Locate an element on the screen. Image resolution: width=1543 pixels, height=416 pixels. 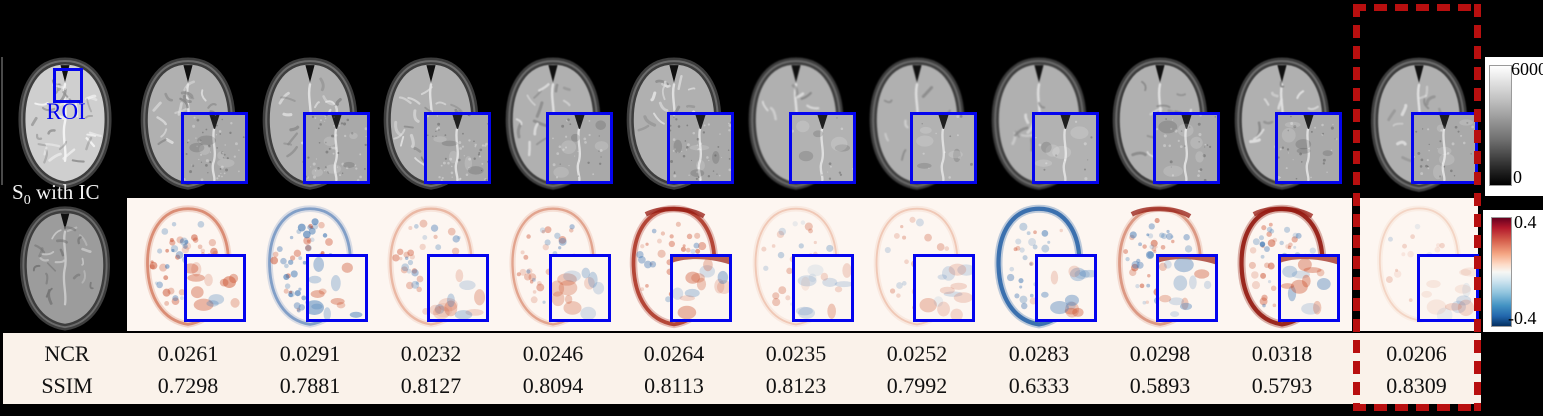
highlight-box-bottom is located at coordinates (1417, 407).